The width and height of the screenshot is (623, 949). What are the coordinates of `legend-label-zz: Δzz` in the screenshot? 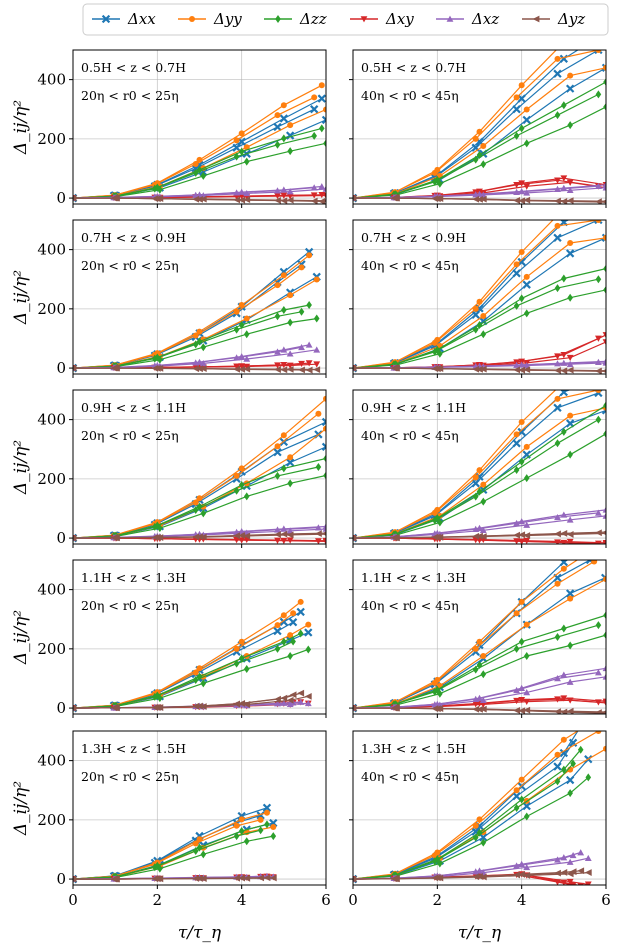 It's located at (313, 19).